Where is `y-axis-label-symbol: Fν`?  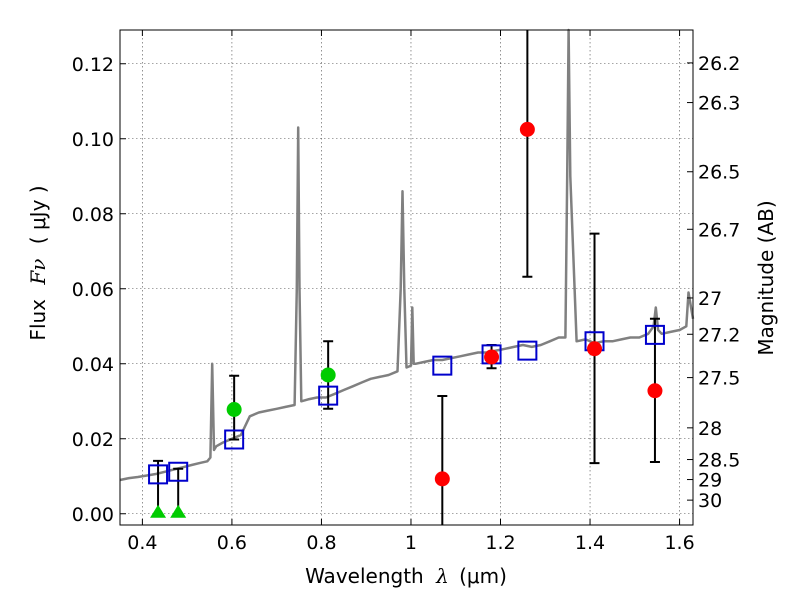
y-axis-label-symbol: Fν is located at coordinates (38, 272).